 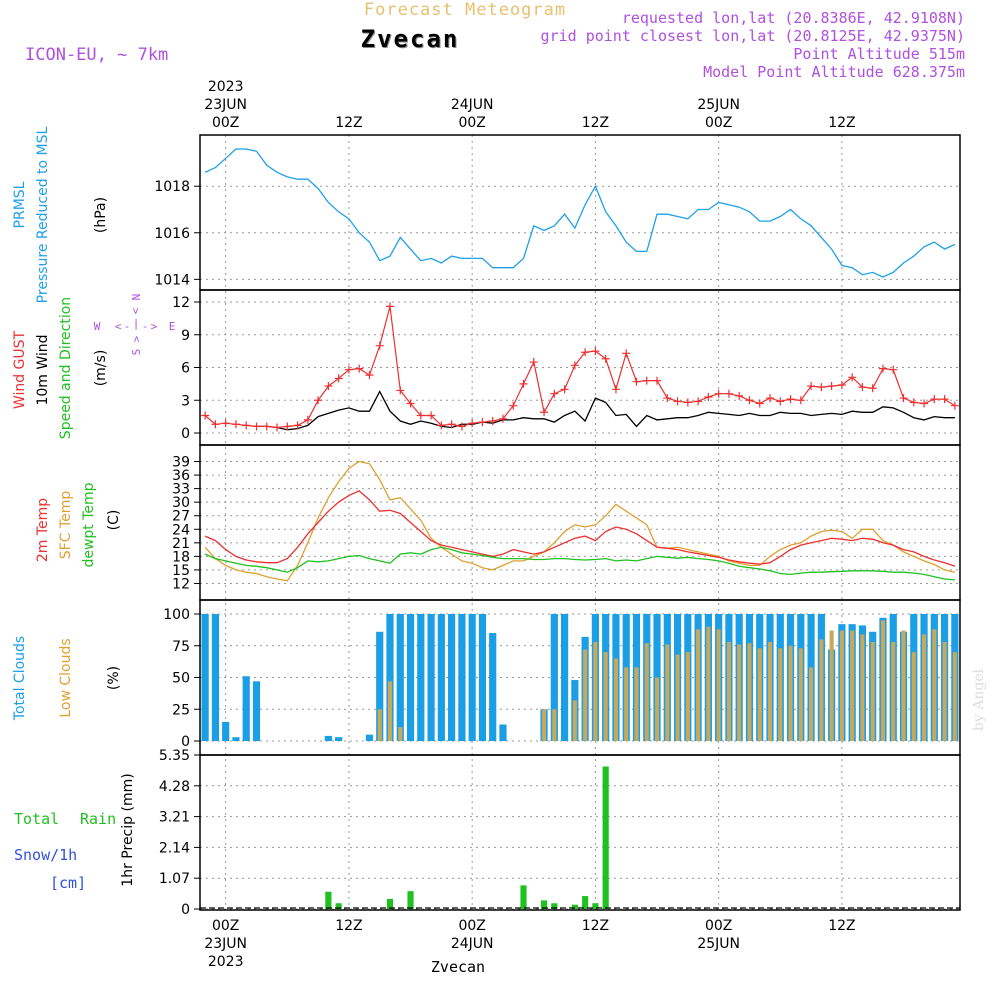 What do you see at coordinates (718, 123) in the screenshot?
I see `top-hour-label: 00Z` at bounding box center [718, 123].